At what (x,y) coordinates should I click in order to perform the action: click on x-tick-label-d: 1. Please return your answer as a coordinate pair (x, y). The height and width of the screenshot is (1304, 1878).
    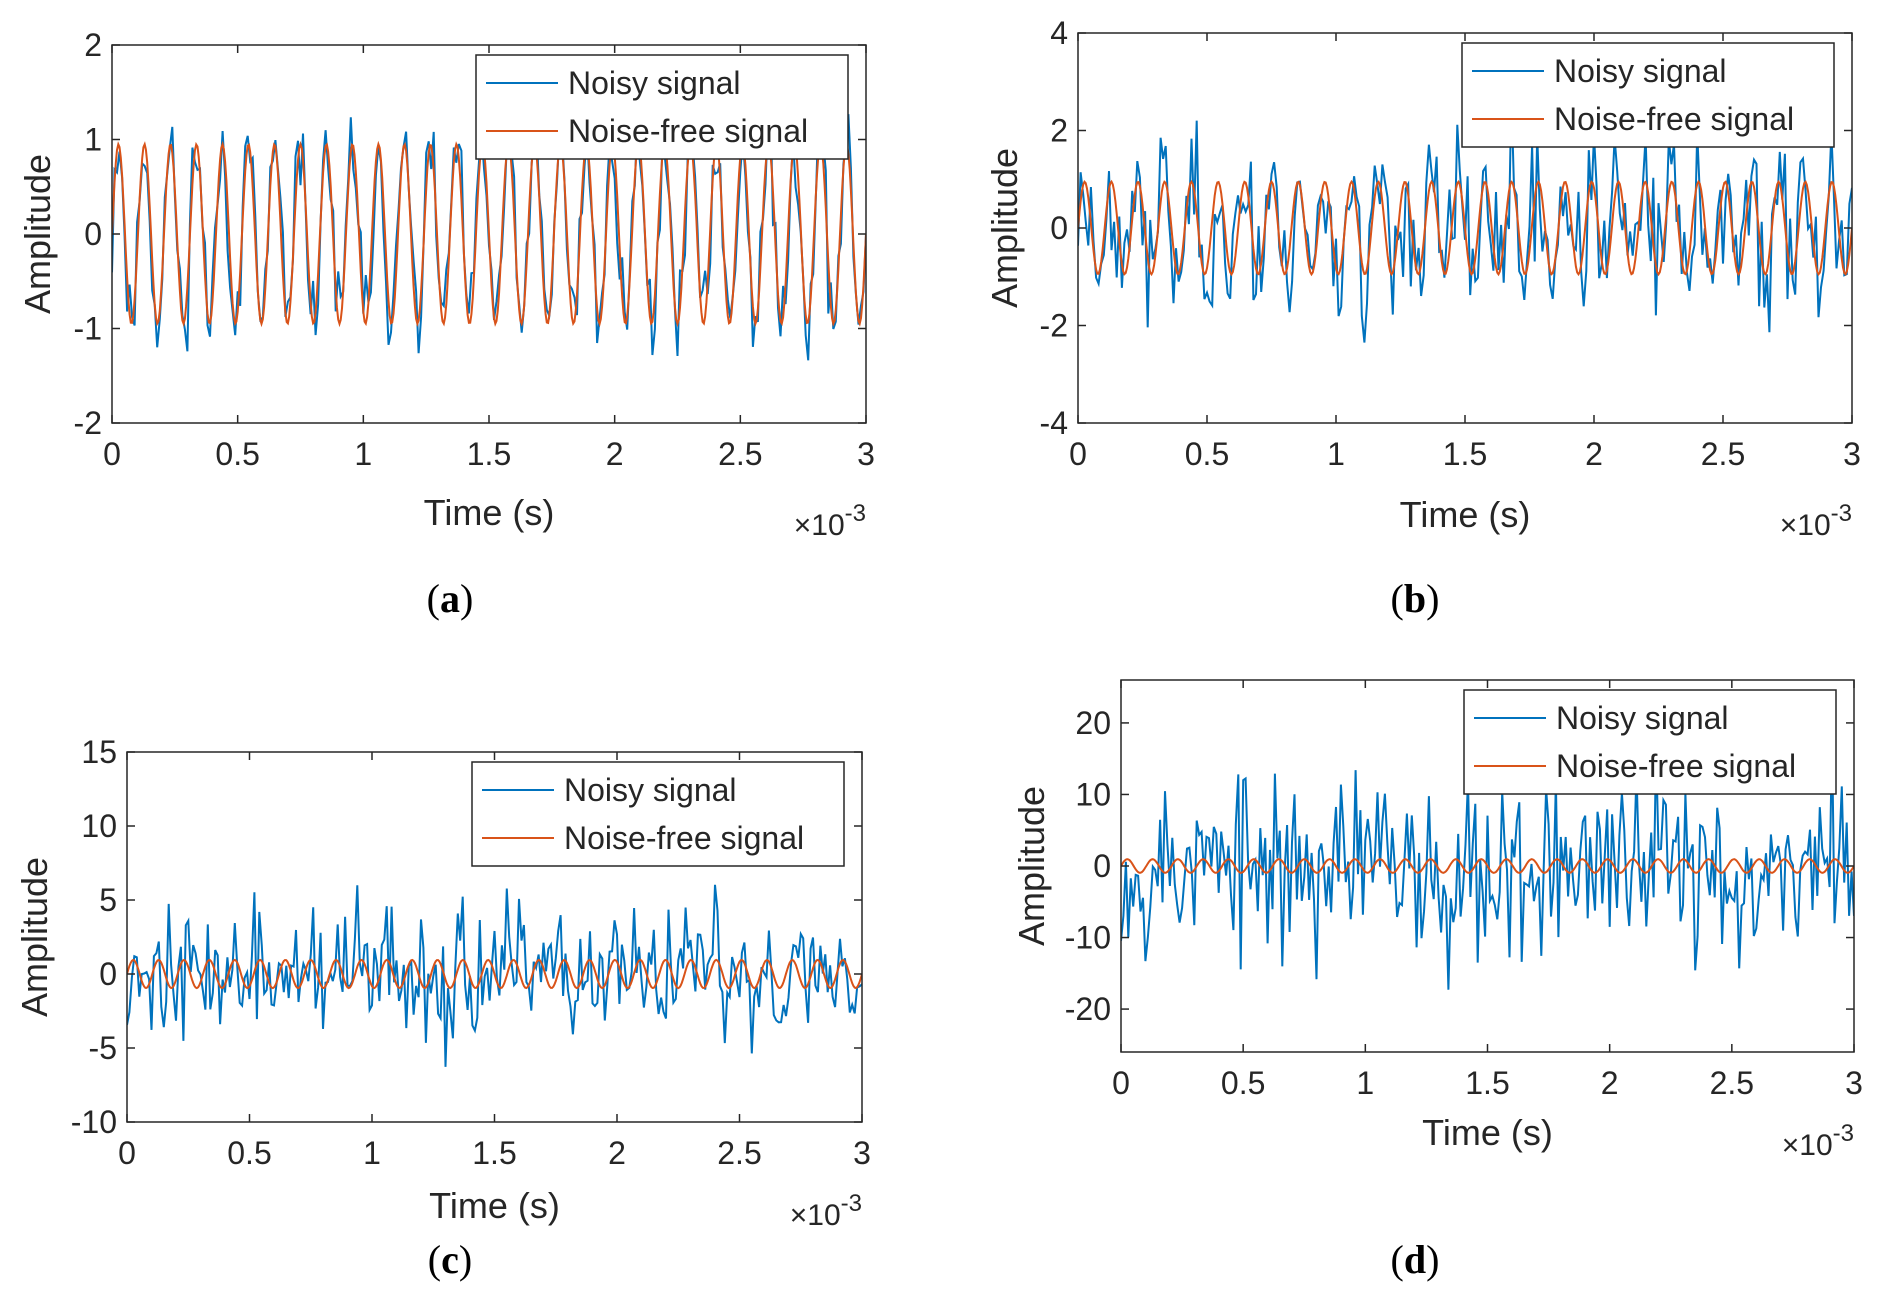
    Looking at the image, I should click on (1365, 1083).